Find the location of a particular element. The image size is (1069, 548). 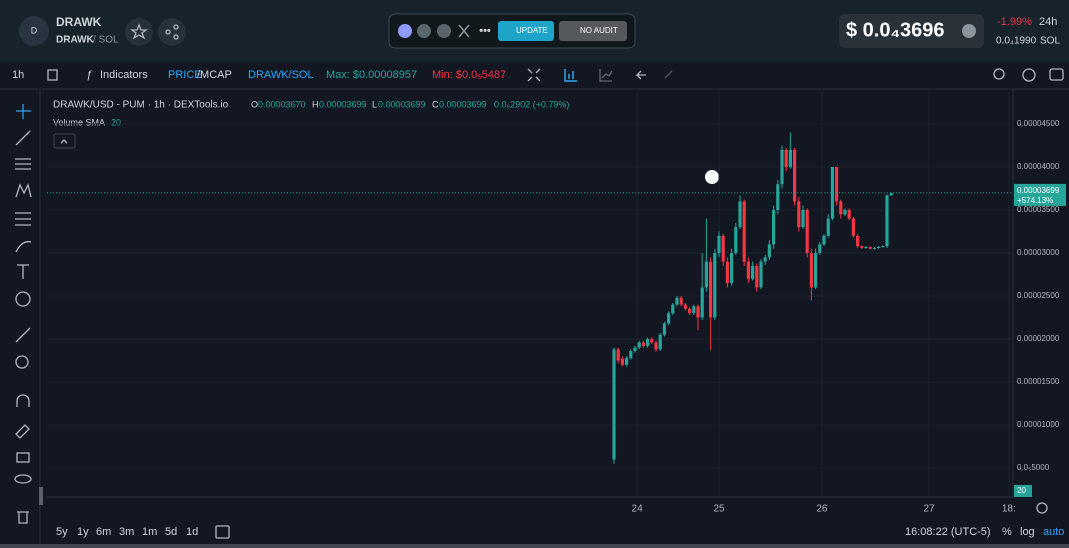

collapse-button is located at coordinates (64, 141).